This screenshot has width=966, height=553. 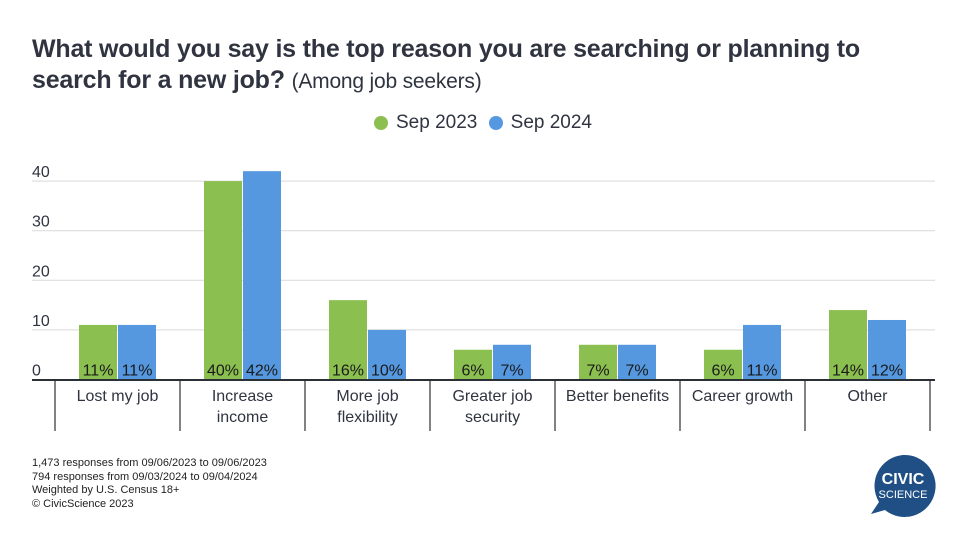 I want to click on x-tick-label: security, so click(x=492, y=417).